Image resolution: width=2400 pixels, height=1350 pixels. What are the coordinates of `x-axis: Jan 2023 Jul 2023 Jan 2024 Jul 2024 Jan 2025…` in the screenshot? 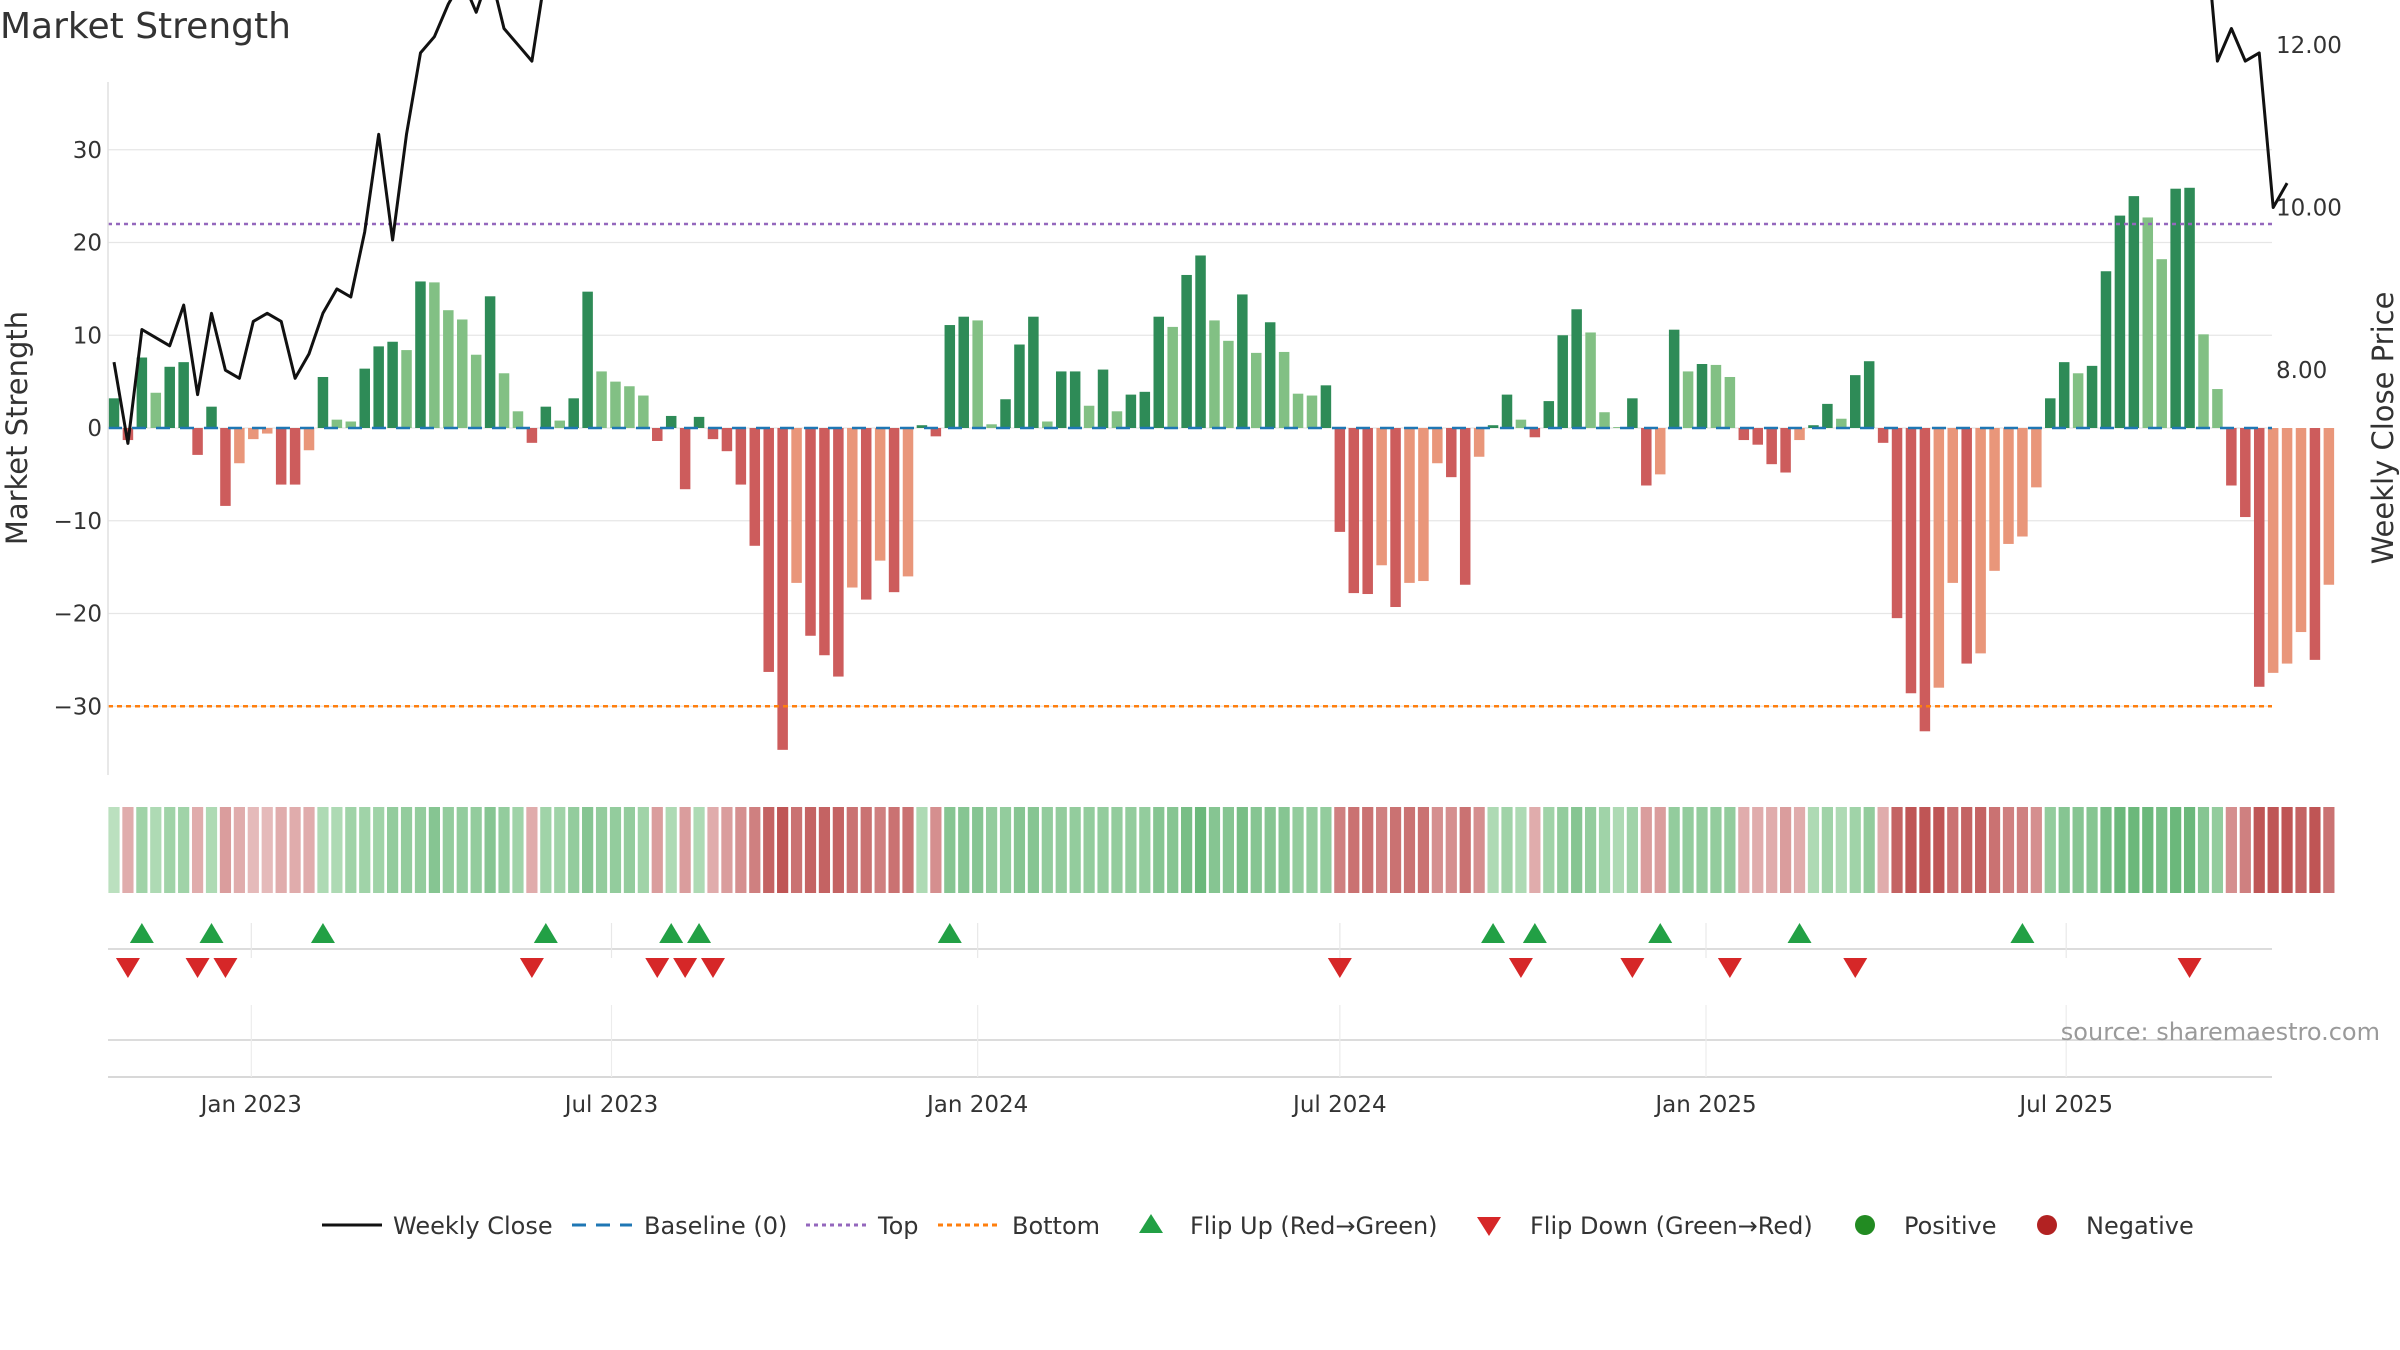 It's located at (1190, 1020).